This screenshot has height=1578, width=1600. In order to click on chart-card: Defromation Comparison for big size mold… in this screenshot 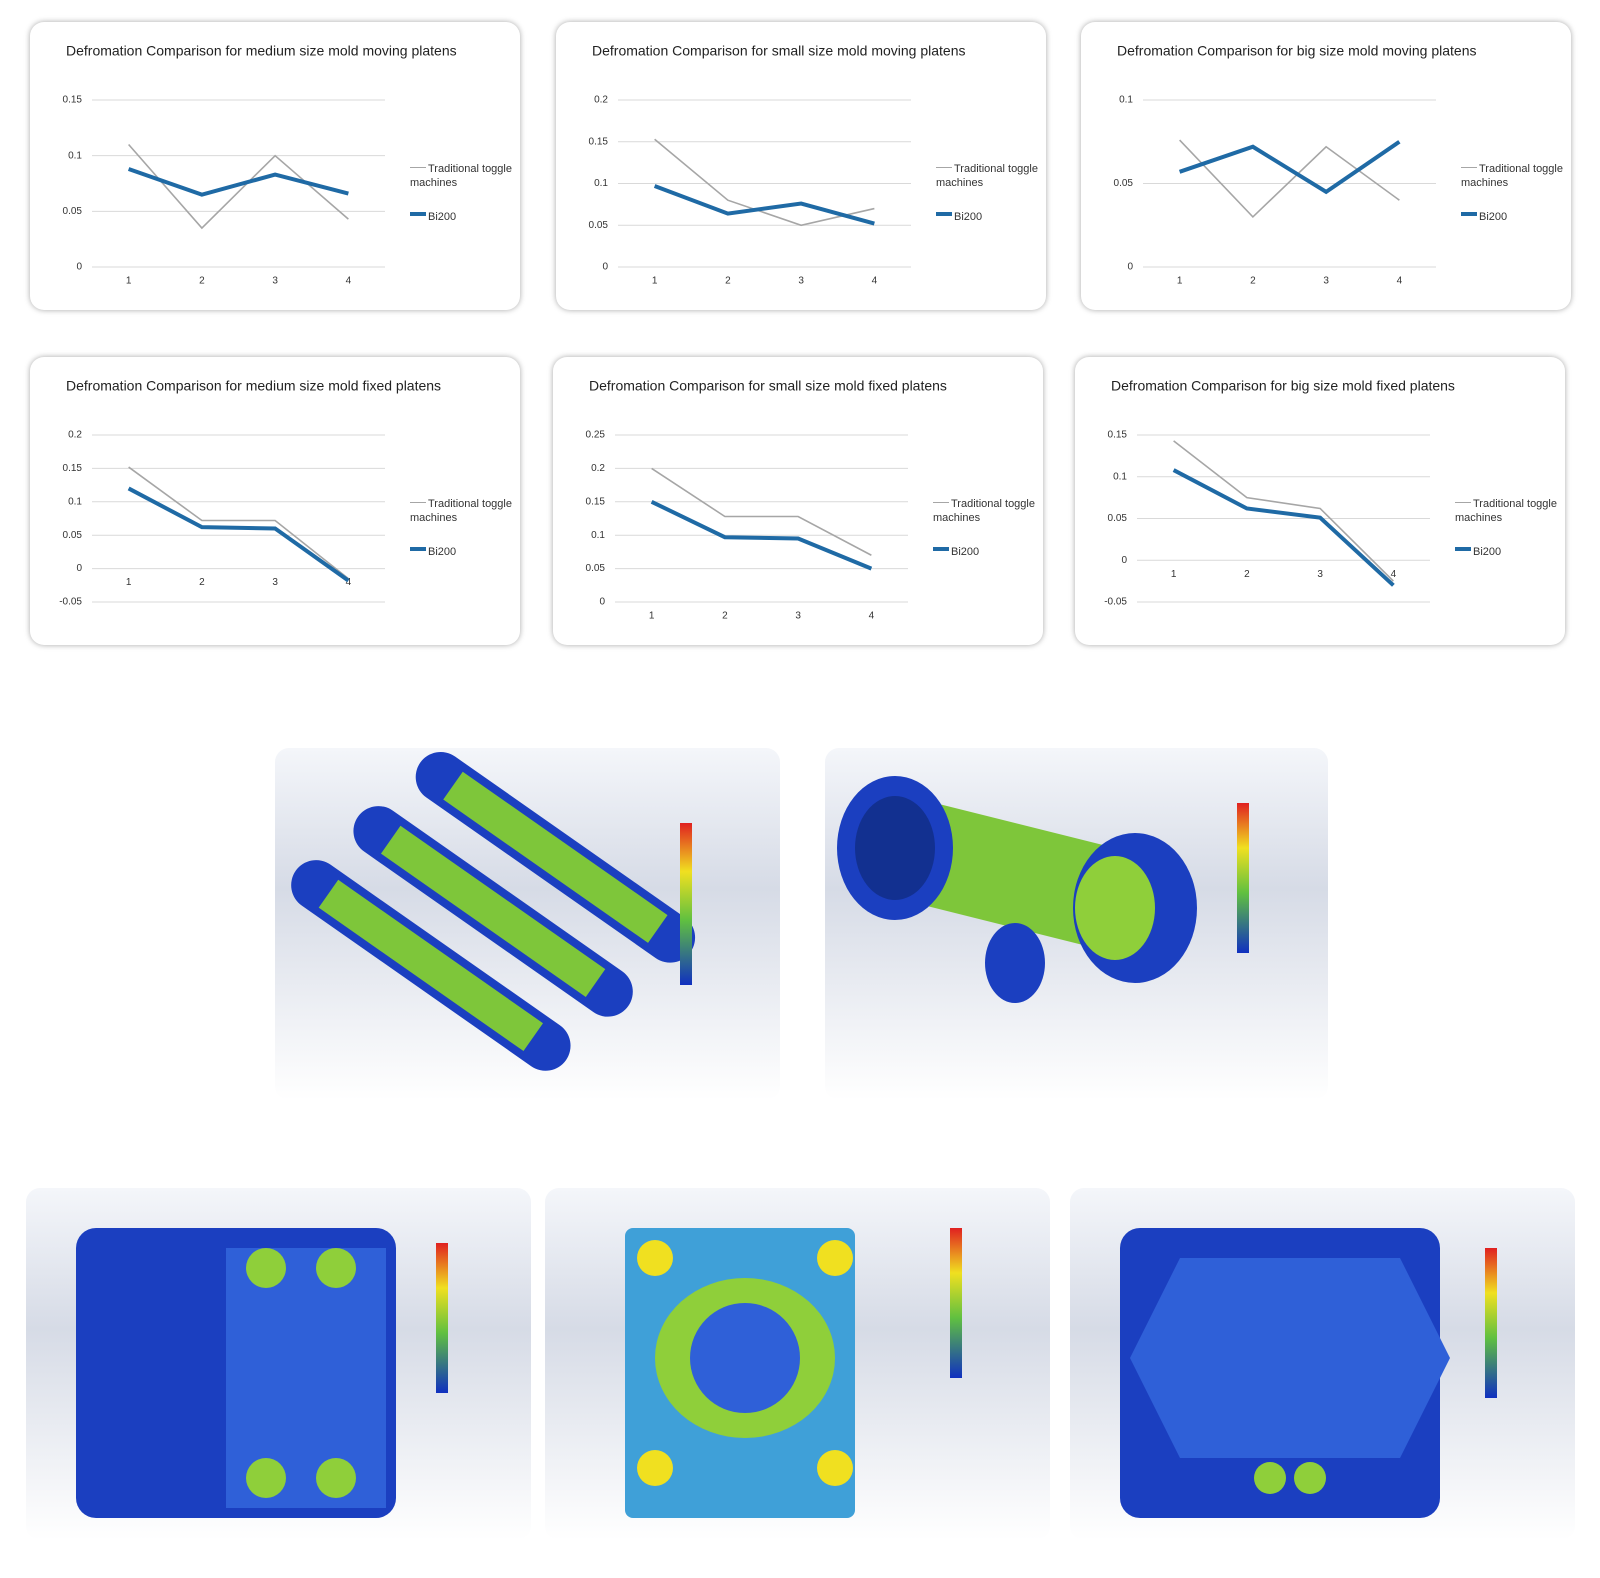, I will do `click(1320, 501)`.